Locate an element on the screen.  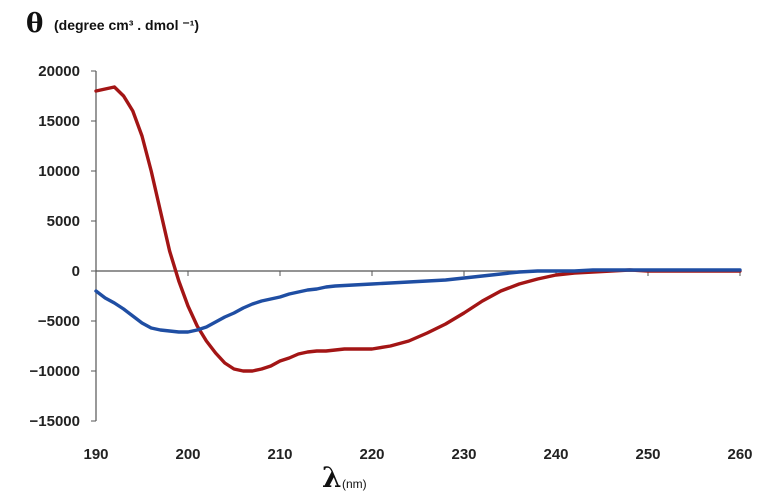
x-tick-label: 200 is located at coordinates (187, 454).